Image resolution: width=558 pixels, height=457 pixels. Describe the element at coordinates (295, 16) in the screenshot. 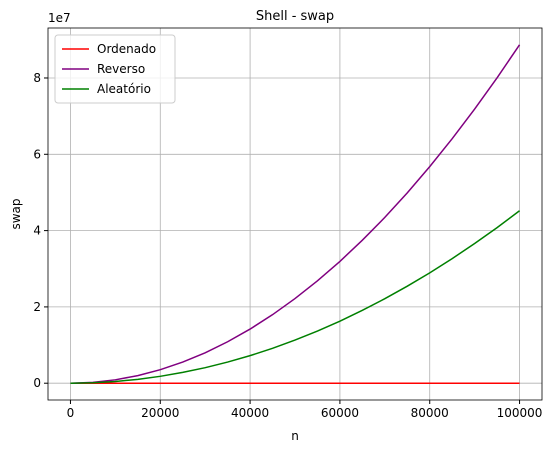

I see `chart-title: Shell - swap` at that location.